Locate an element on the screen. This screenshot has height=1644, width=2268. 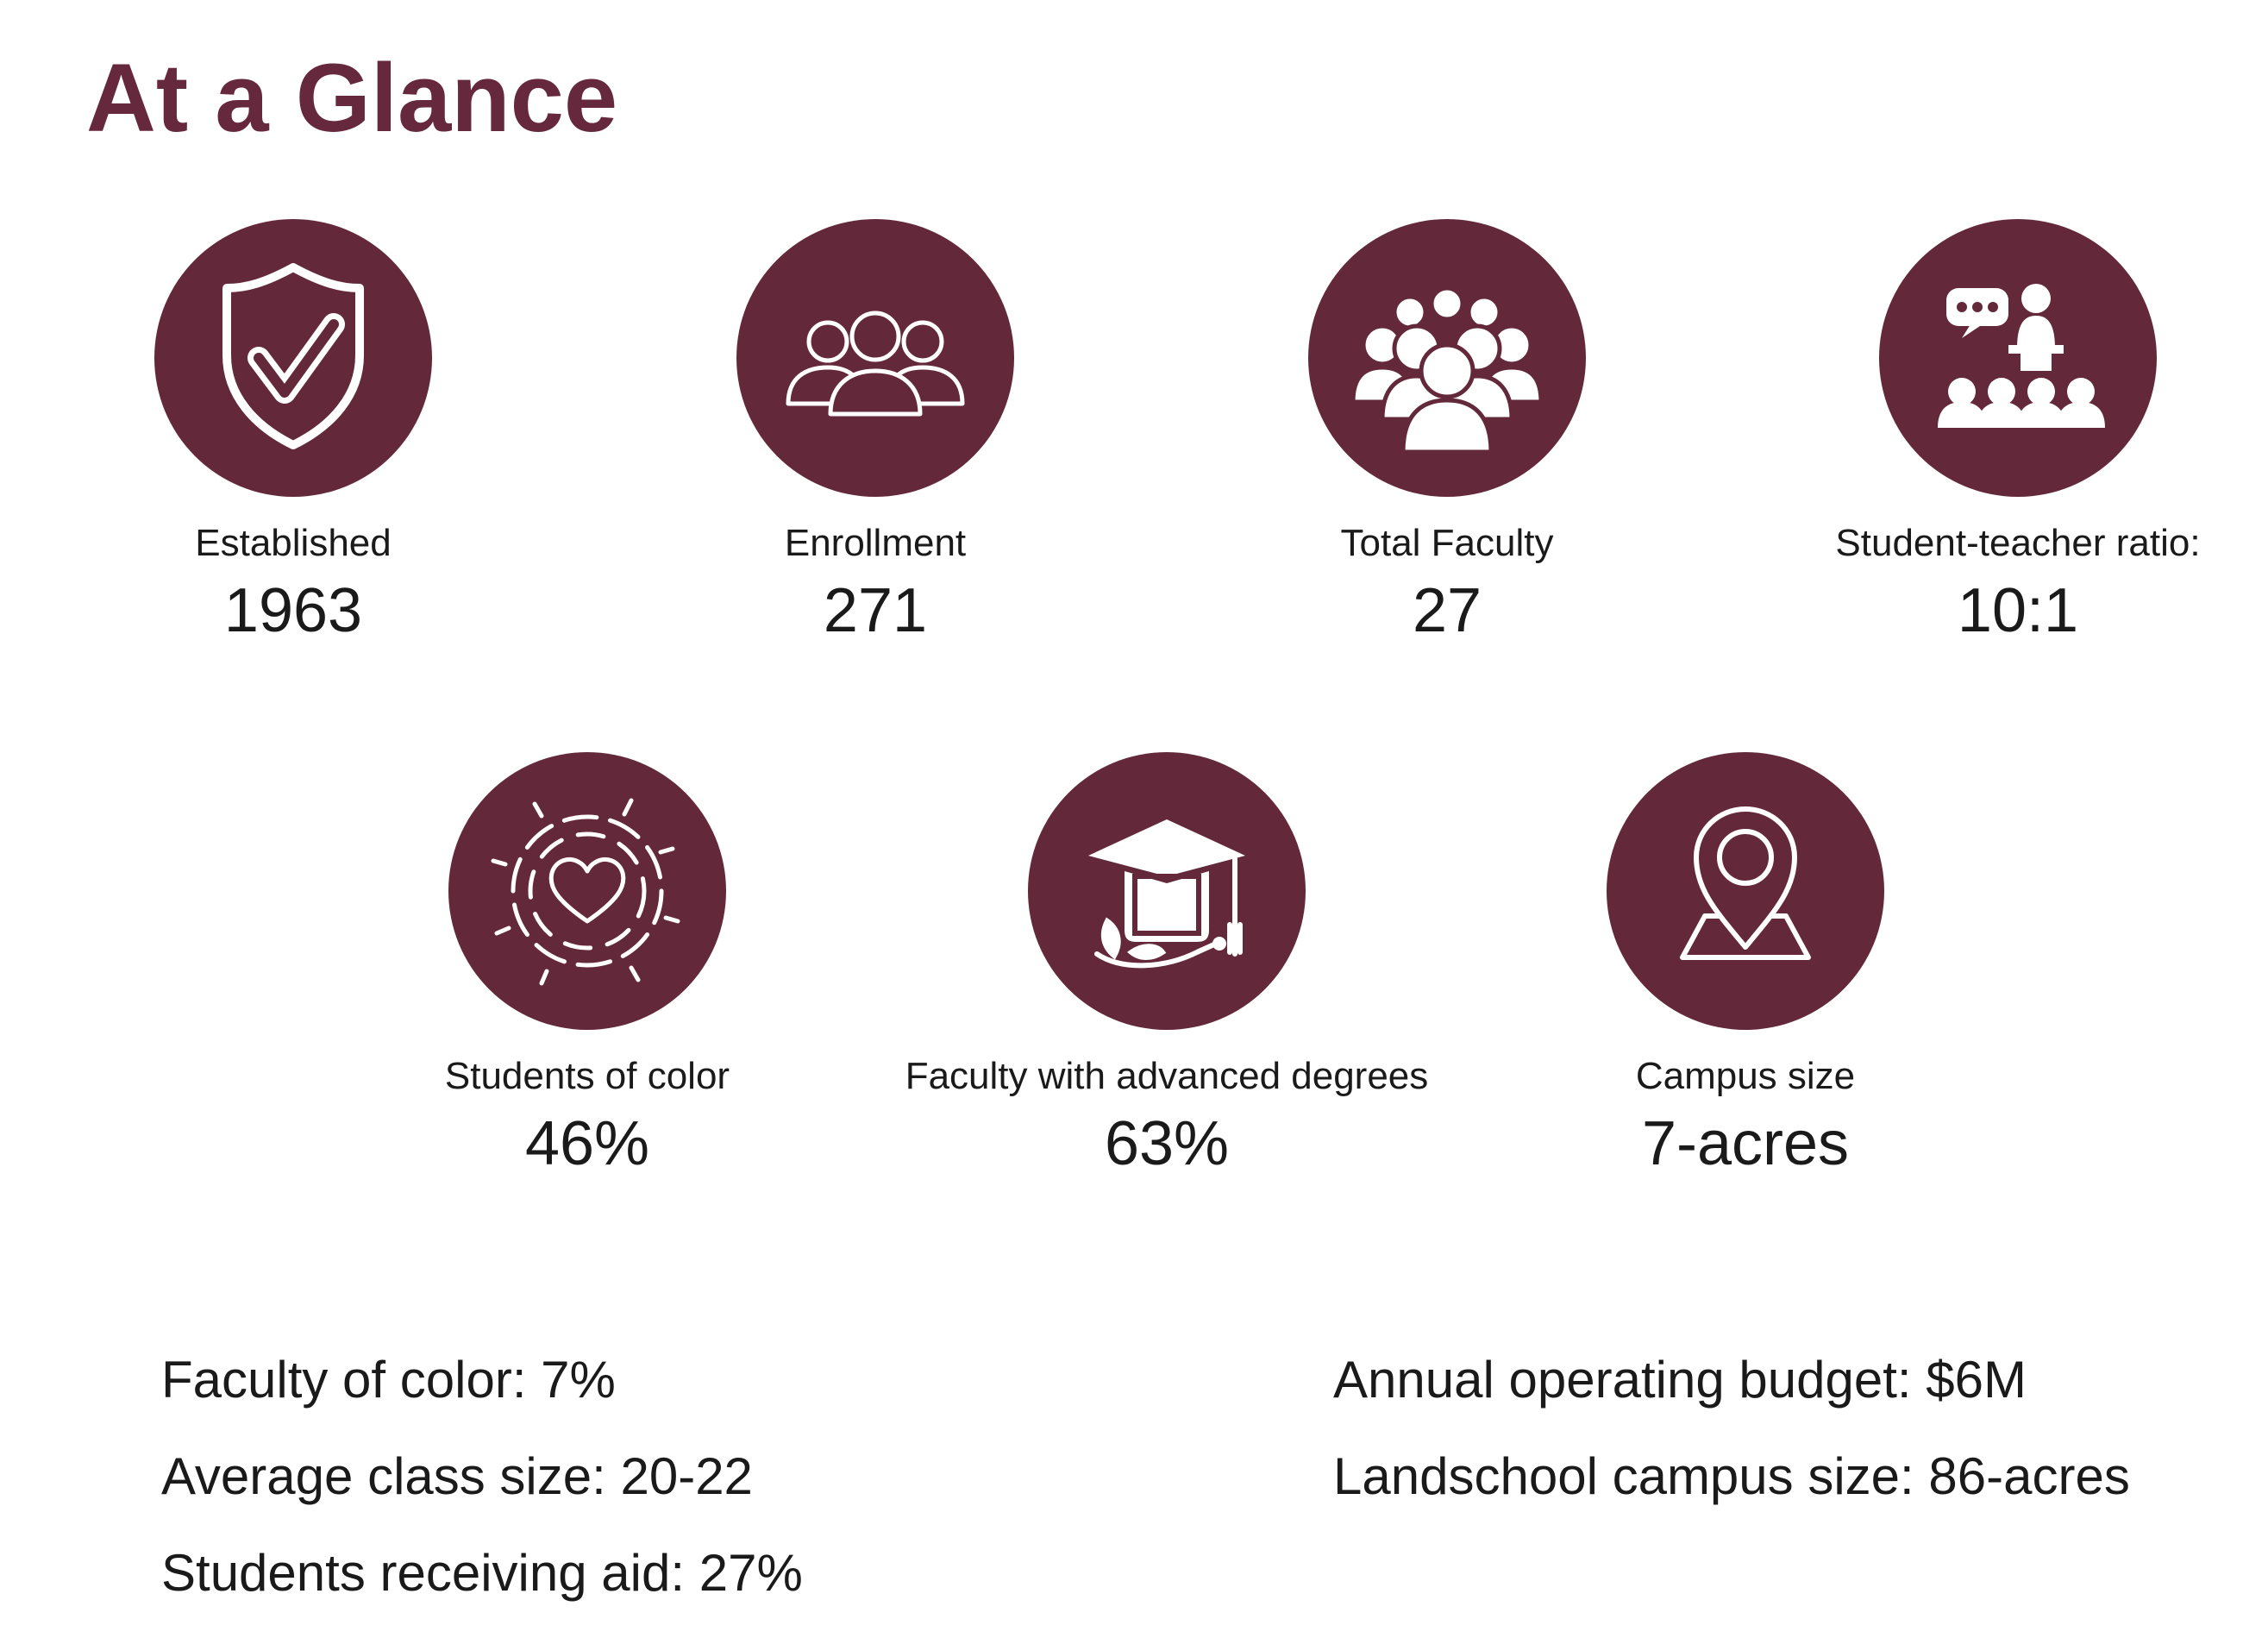
stat-label: Student-teacher ratio: is located at coordinates (2018, 543).